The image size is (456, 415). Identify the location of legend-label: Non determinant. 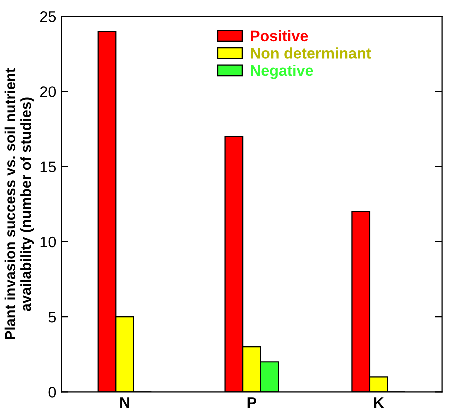
(311, 53).